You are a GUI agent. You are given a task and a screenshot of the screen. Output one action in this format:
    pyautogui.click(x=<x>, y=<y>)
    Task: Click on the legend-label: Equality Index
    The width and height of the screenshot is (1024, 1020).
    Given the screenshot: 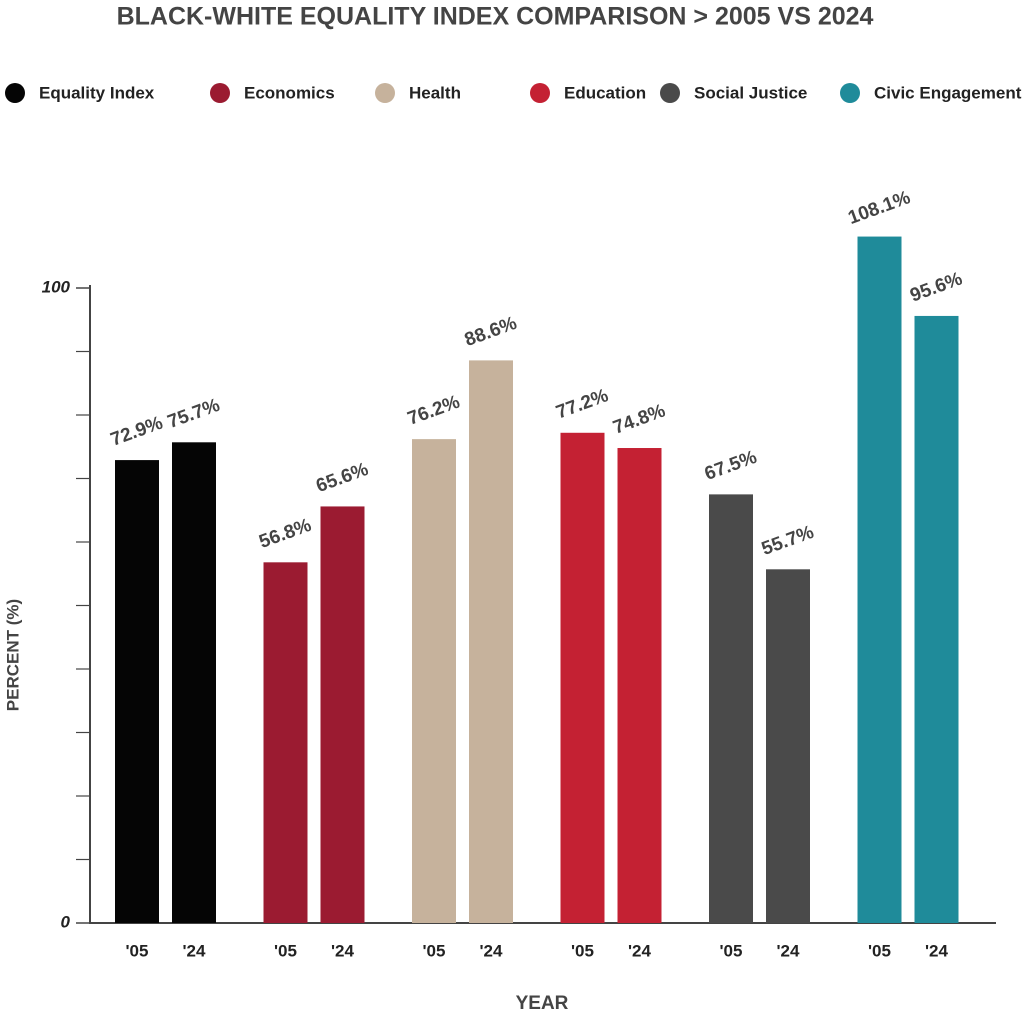 What is the action you would take?
    pyautogui.click(x=97, y=92)
    